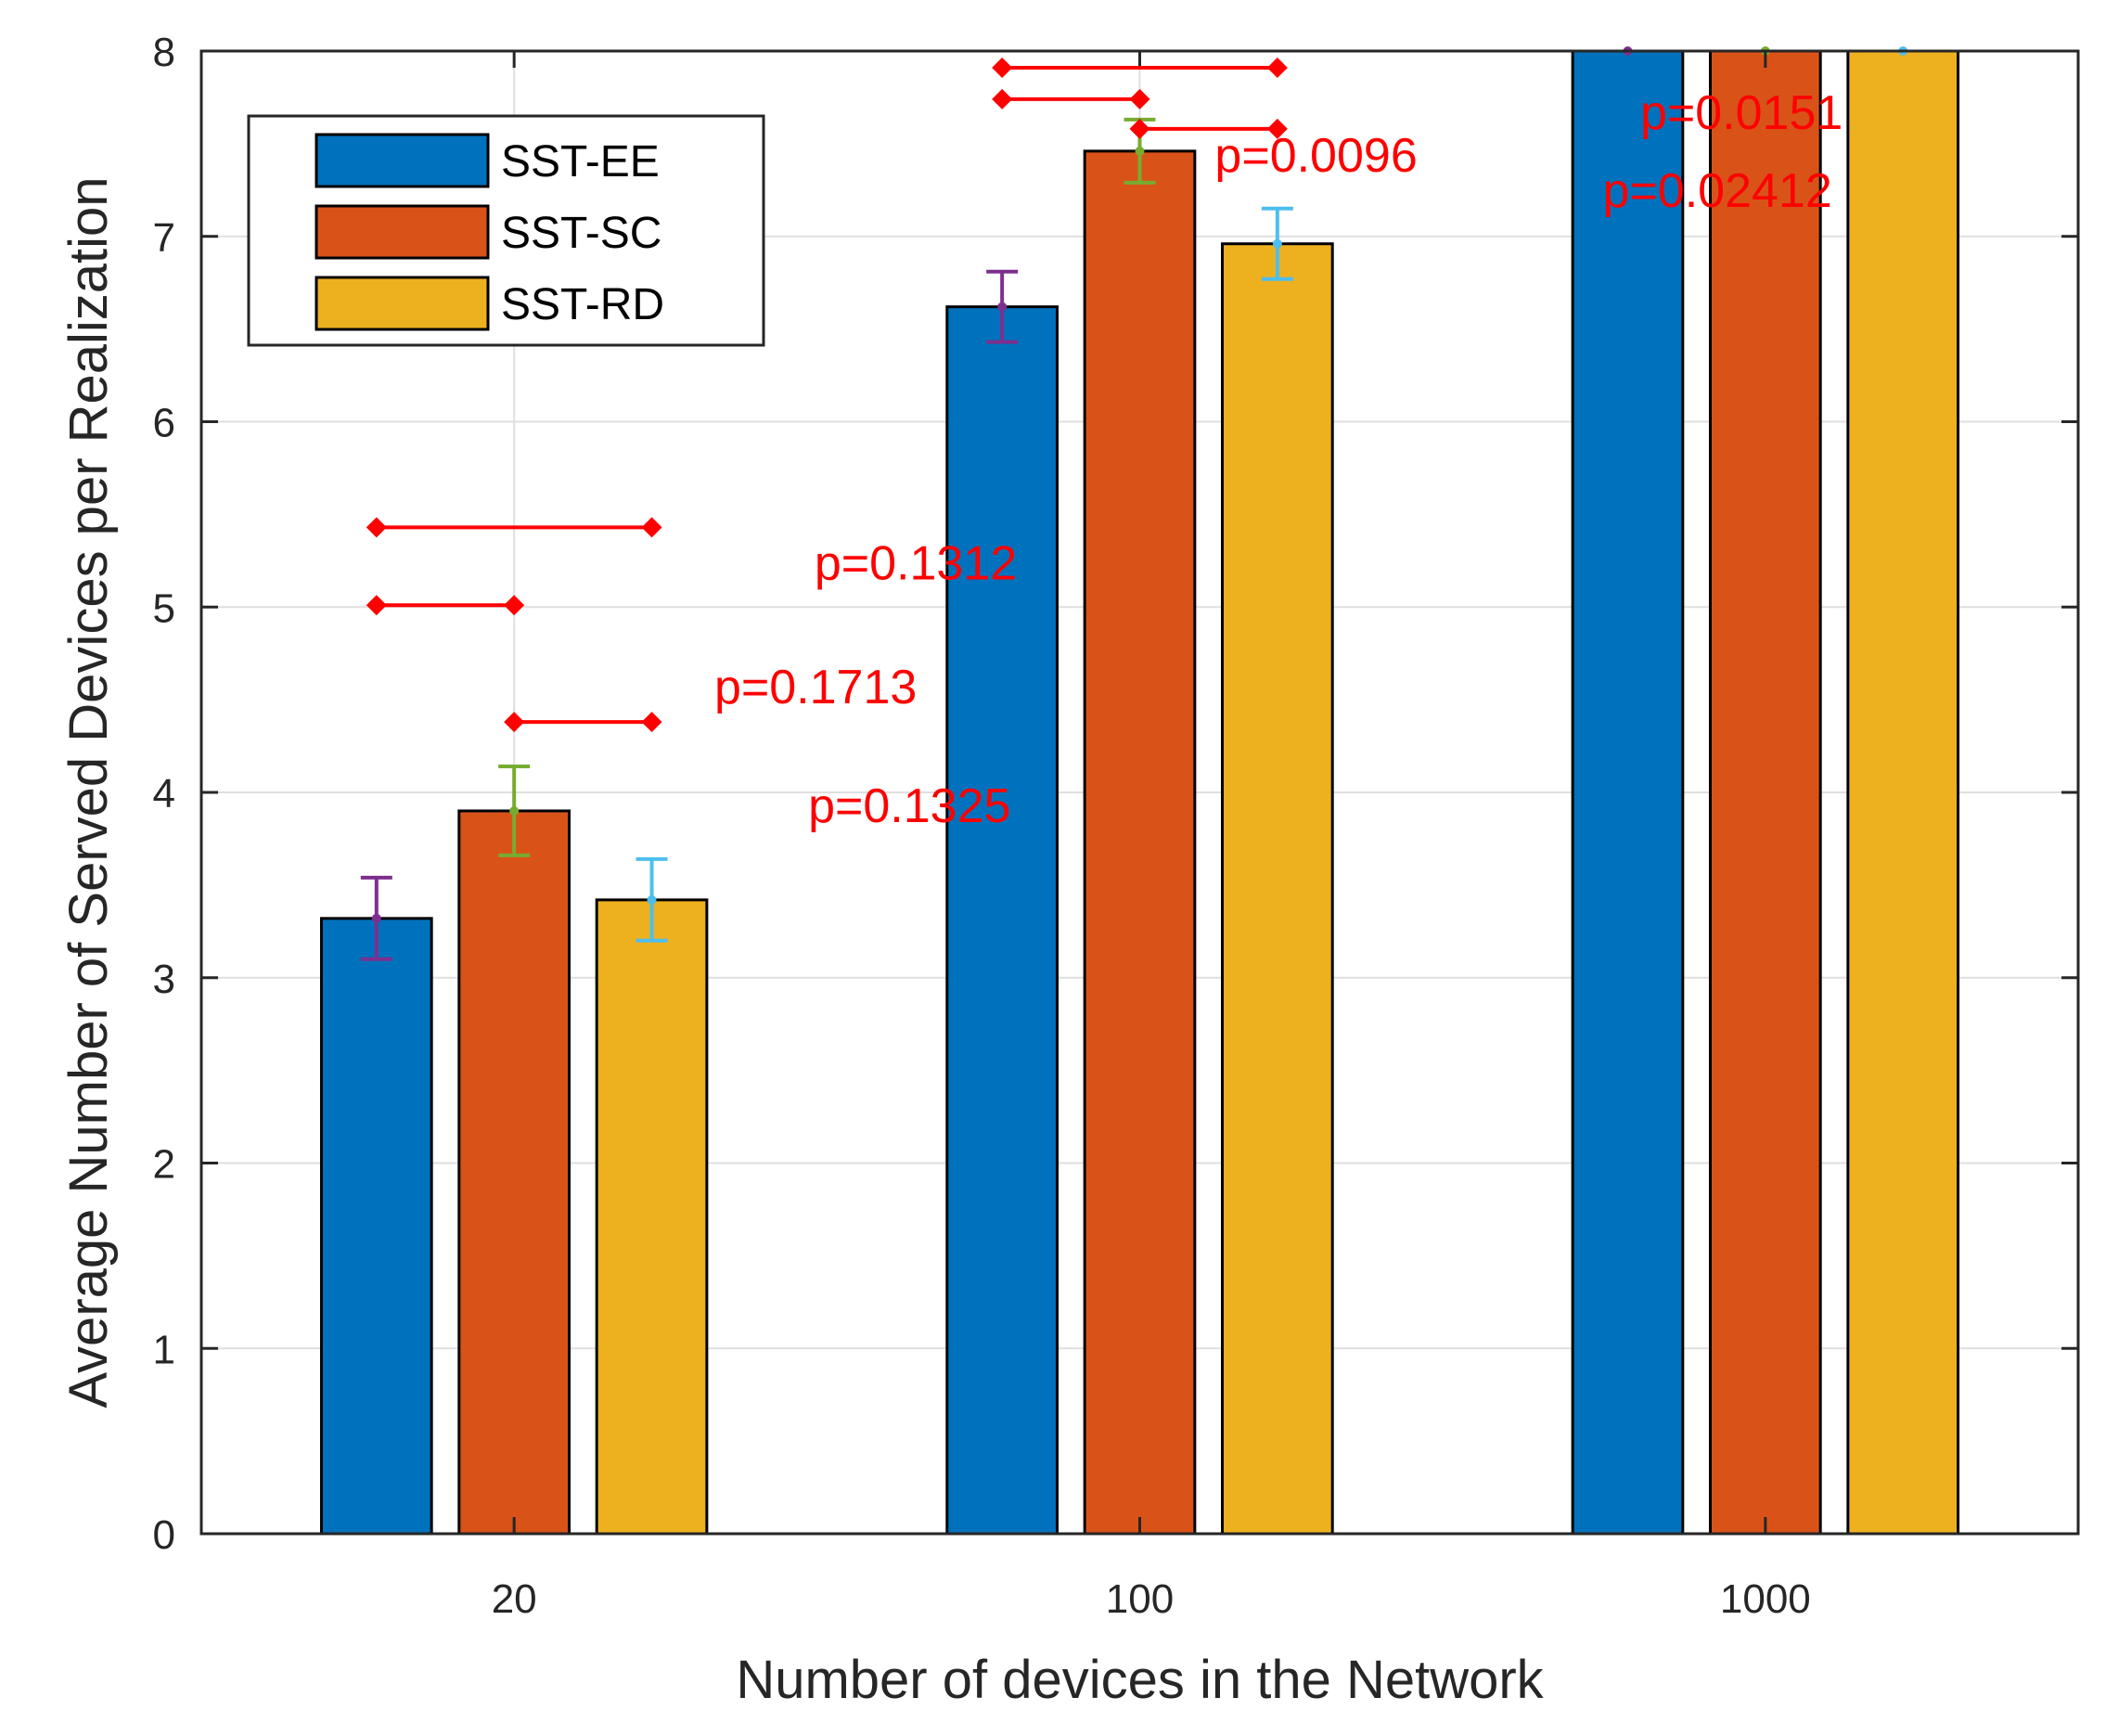 Image resolution: width=2106 pixels, height=1736 pixels. I want to click on legend-entry-sst-rd: SST-RD, so click(490, 303).